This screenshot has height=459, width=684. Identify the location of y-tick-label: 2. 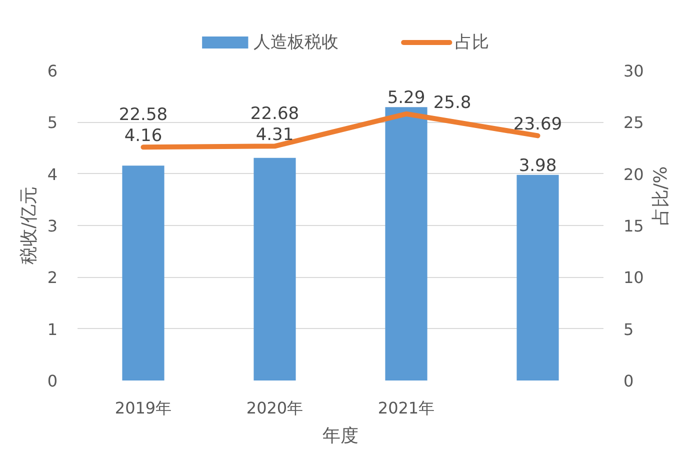
(52, 278).